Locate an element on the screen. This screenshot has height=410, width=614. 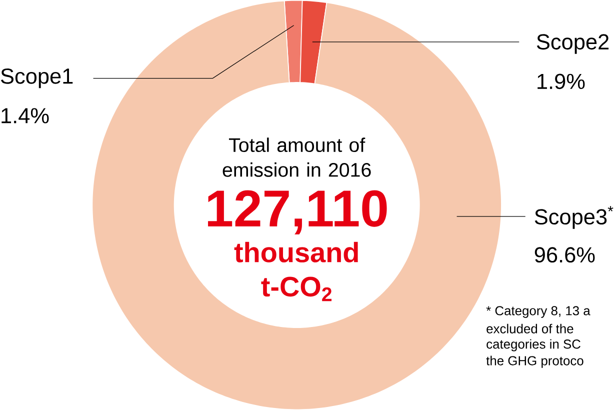
slice-label: Scope3$^{*}$ is located at coordinates (574, 217).